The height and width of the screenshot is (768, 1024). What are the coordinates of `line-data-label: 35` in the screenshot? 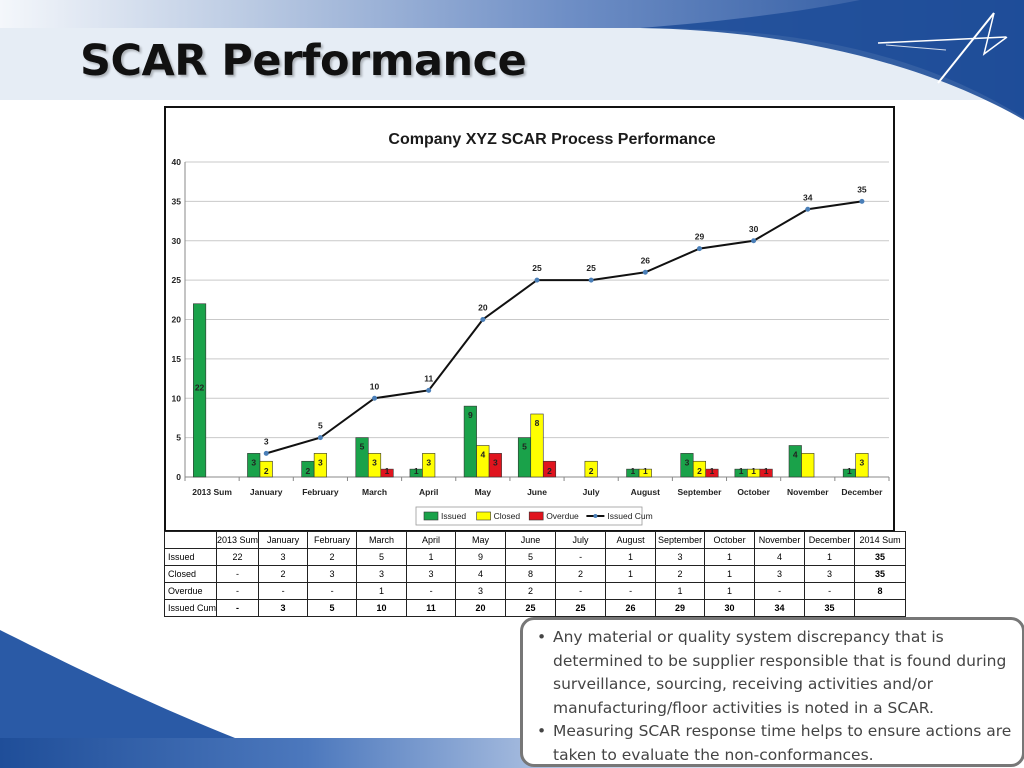 It's located at (862, 189).